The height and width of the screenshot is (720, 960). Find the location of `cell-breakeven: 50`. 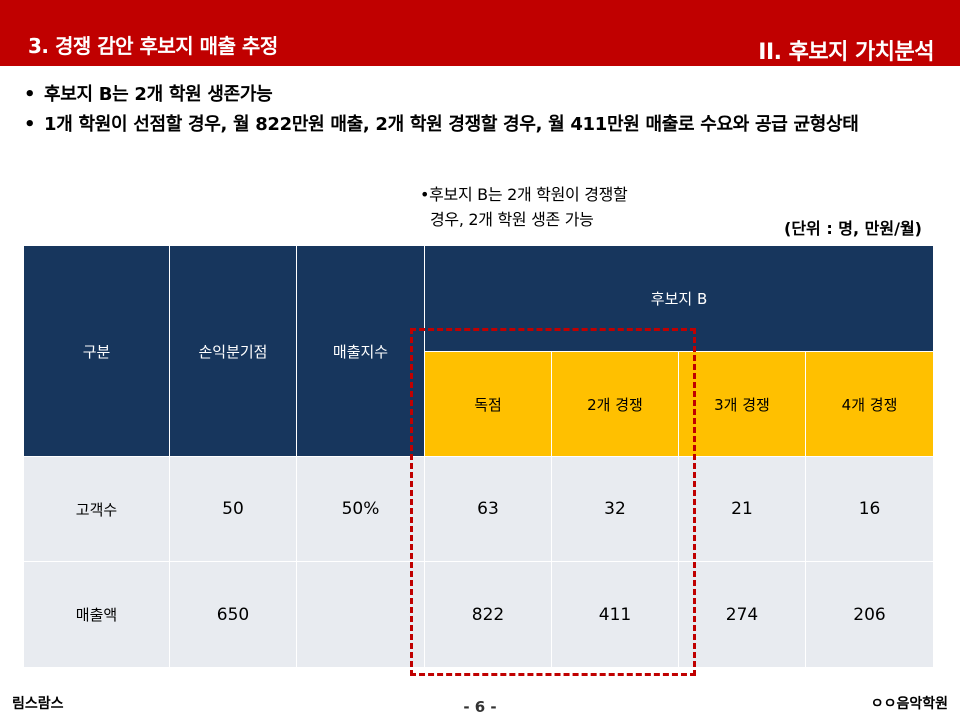

cell-breakeven: 50 is located at coordinates (233, 509).